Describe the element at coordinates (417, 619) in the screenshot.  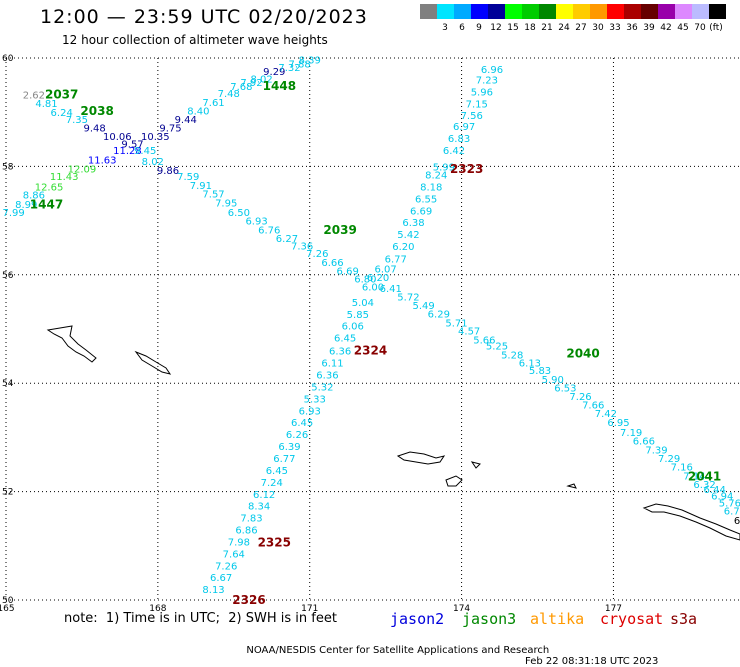
I see `legend-jason2: jason2` at that location.